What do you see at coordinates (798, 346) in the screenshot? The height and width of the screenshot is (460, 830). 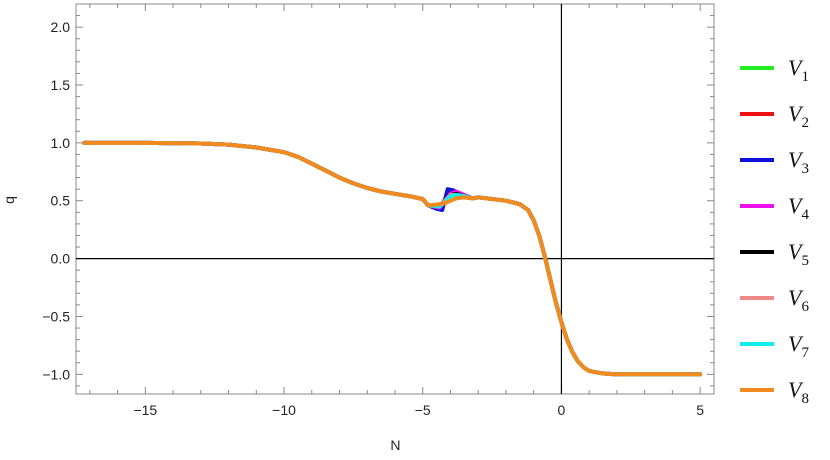 I see `legend-label-7: V7` at bounding box center [798, 346].